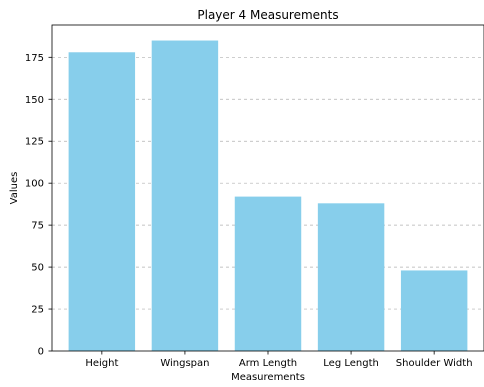 The width and height of the screenshot is (484, 387). What do you see at coordinates (34, 100) in the screenshot?
I see `y-tick-label: 150` at bounding box center [34, 100].